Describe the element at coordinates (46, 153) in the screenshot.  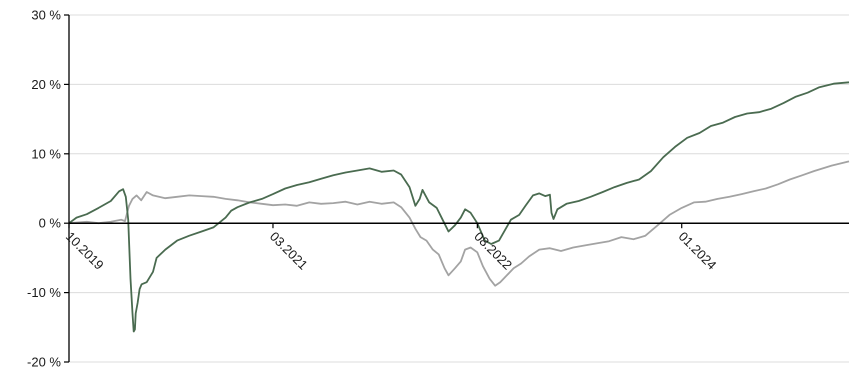
I see `y-tick-label: 10 %` at that location.